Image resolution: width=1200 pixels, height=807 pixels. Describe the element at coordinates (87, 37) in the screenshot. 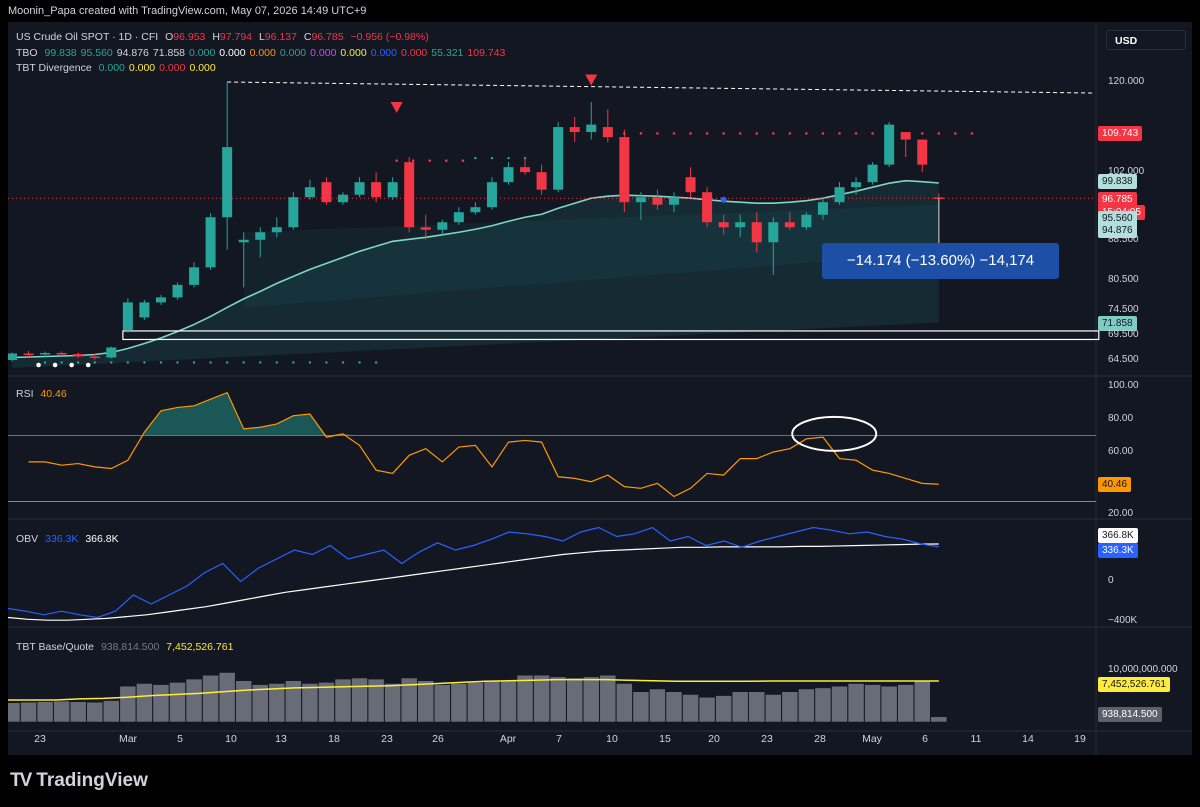

I see `legend-symbol: US Crude Oil SPOT · 1D · CFI` at that location.